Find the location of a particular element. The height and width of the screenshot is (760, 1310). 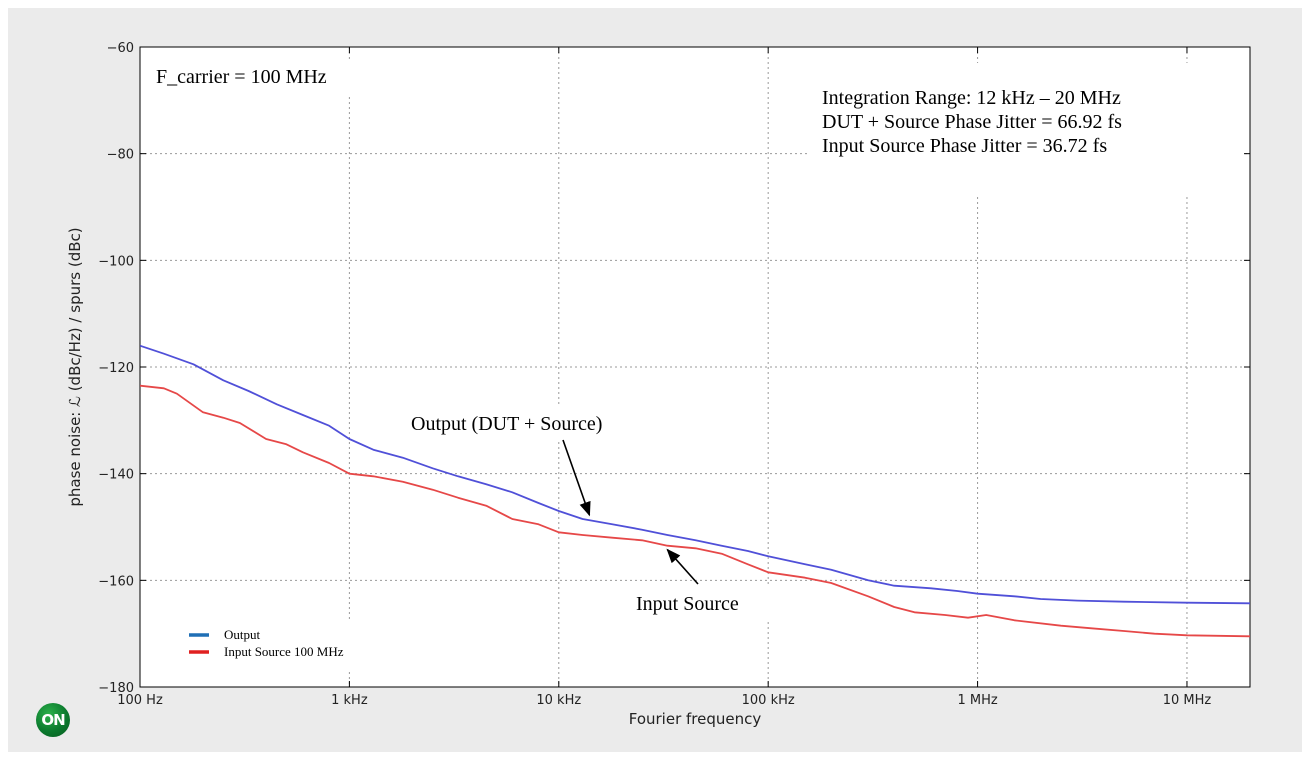

dut-jitter-text: DUT + Source Phase Jitter = 66.92 fs is located at coordinates (972, 122).